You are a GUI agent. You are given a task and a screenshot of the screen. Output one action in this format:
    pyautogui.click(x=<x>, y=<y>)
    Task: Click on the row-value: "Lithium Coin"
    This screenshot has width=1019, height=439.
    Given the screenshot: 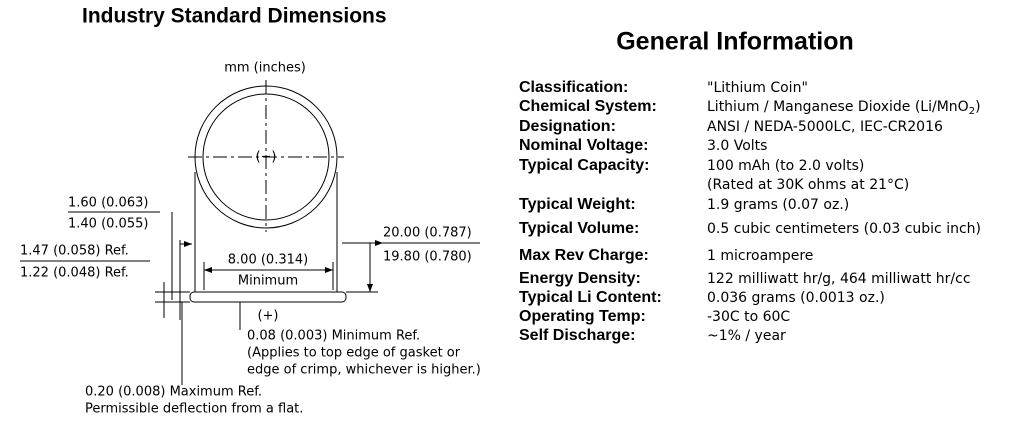 What is the action you would take?
    pyautogui.click(x=757, y=88)
    